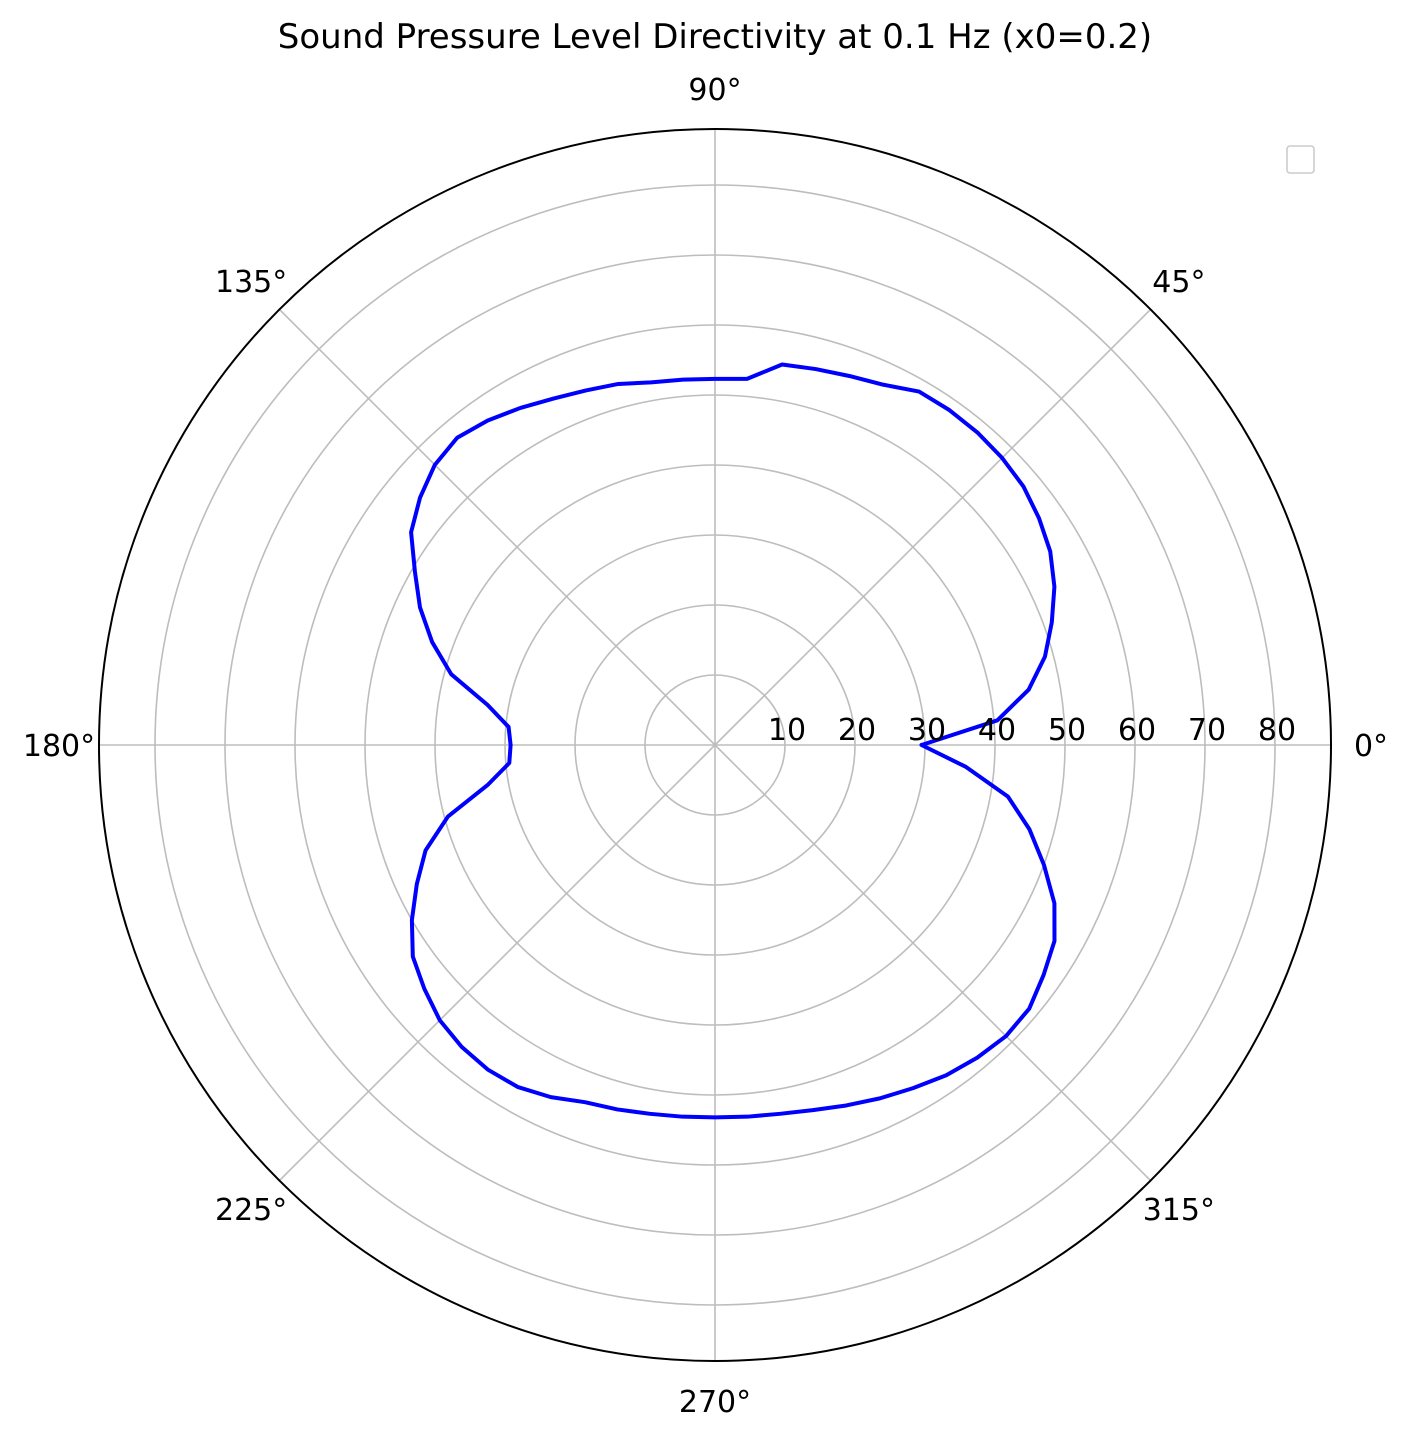  I want to click on theta-tick-label: 135°, so click(251, 282).